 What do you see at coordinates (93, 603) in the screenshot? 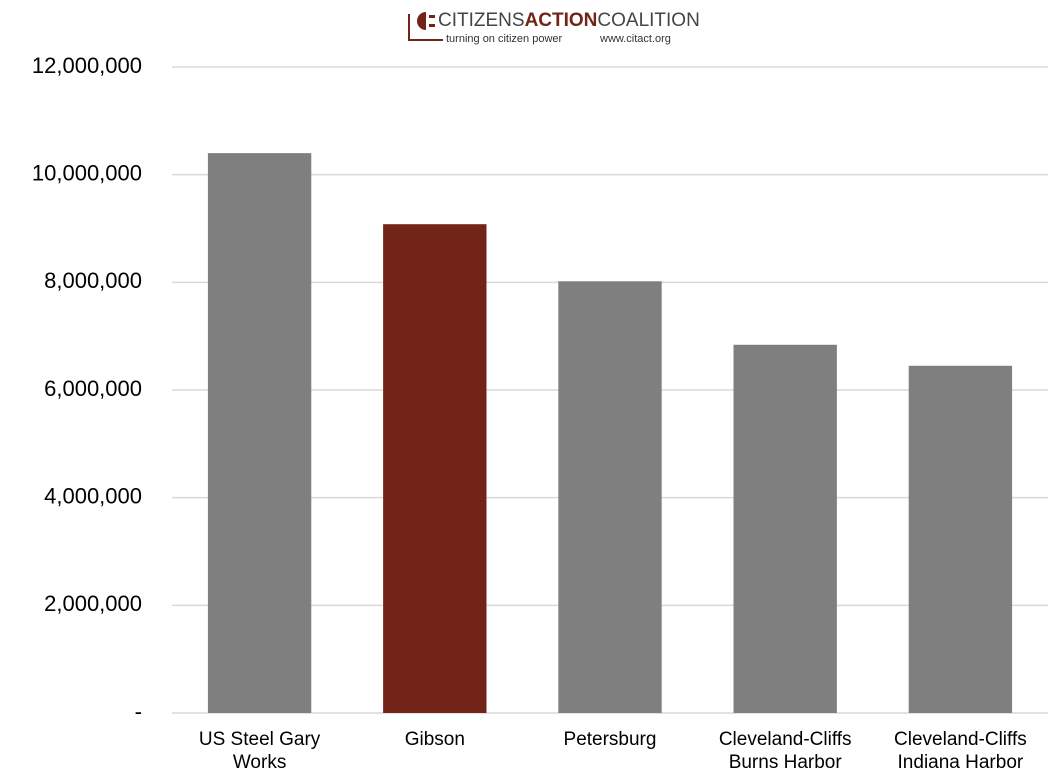
I see `y-tick-label: 2,000,000` at bounding box center [93, 603].